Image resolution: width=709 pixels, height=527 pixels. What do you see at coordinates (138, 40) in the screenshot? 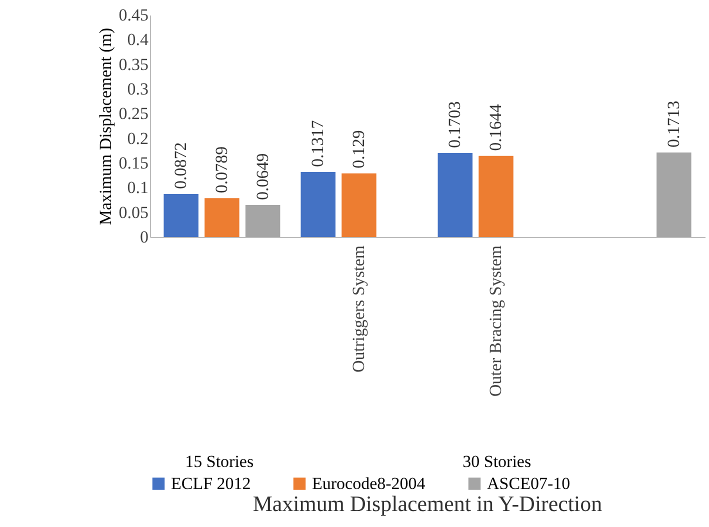
I see `y-tick-label: 0.4` at bounding box center [138, 40].